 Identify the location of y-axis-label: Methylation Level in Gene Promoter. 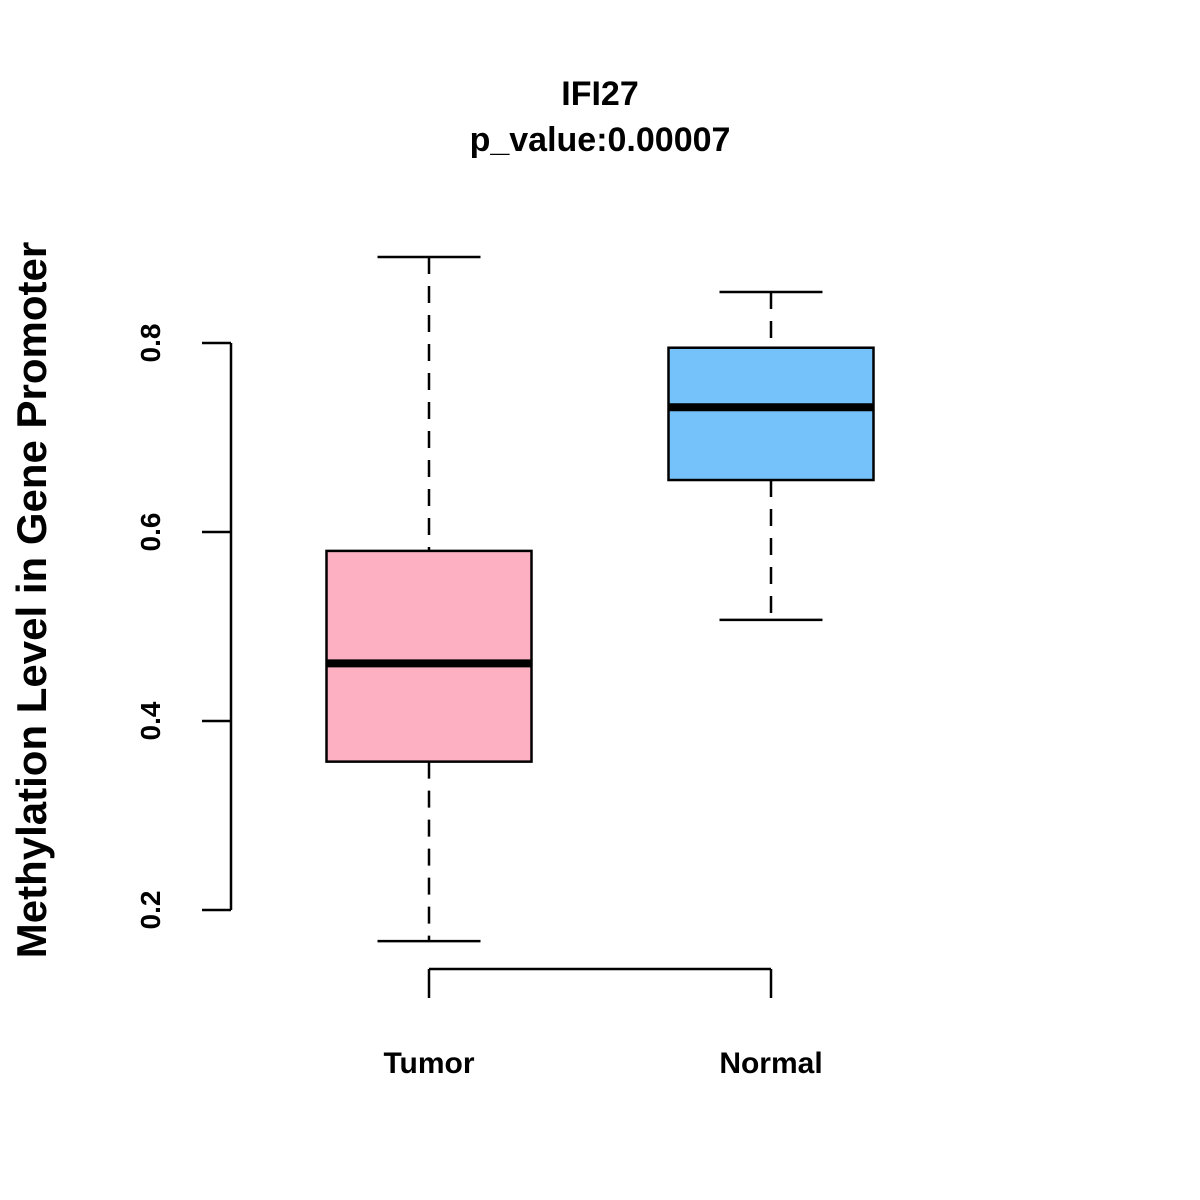
(31, 600).